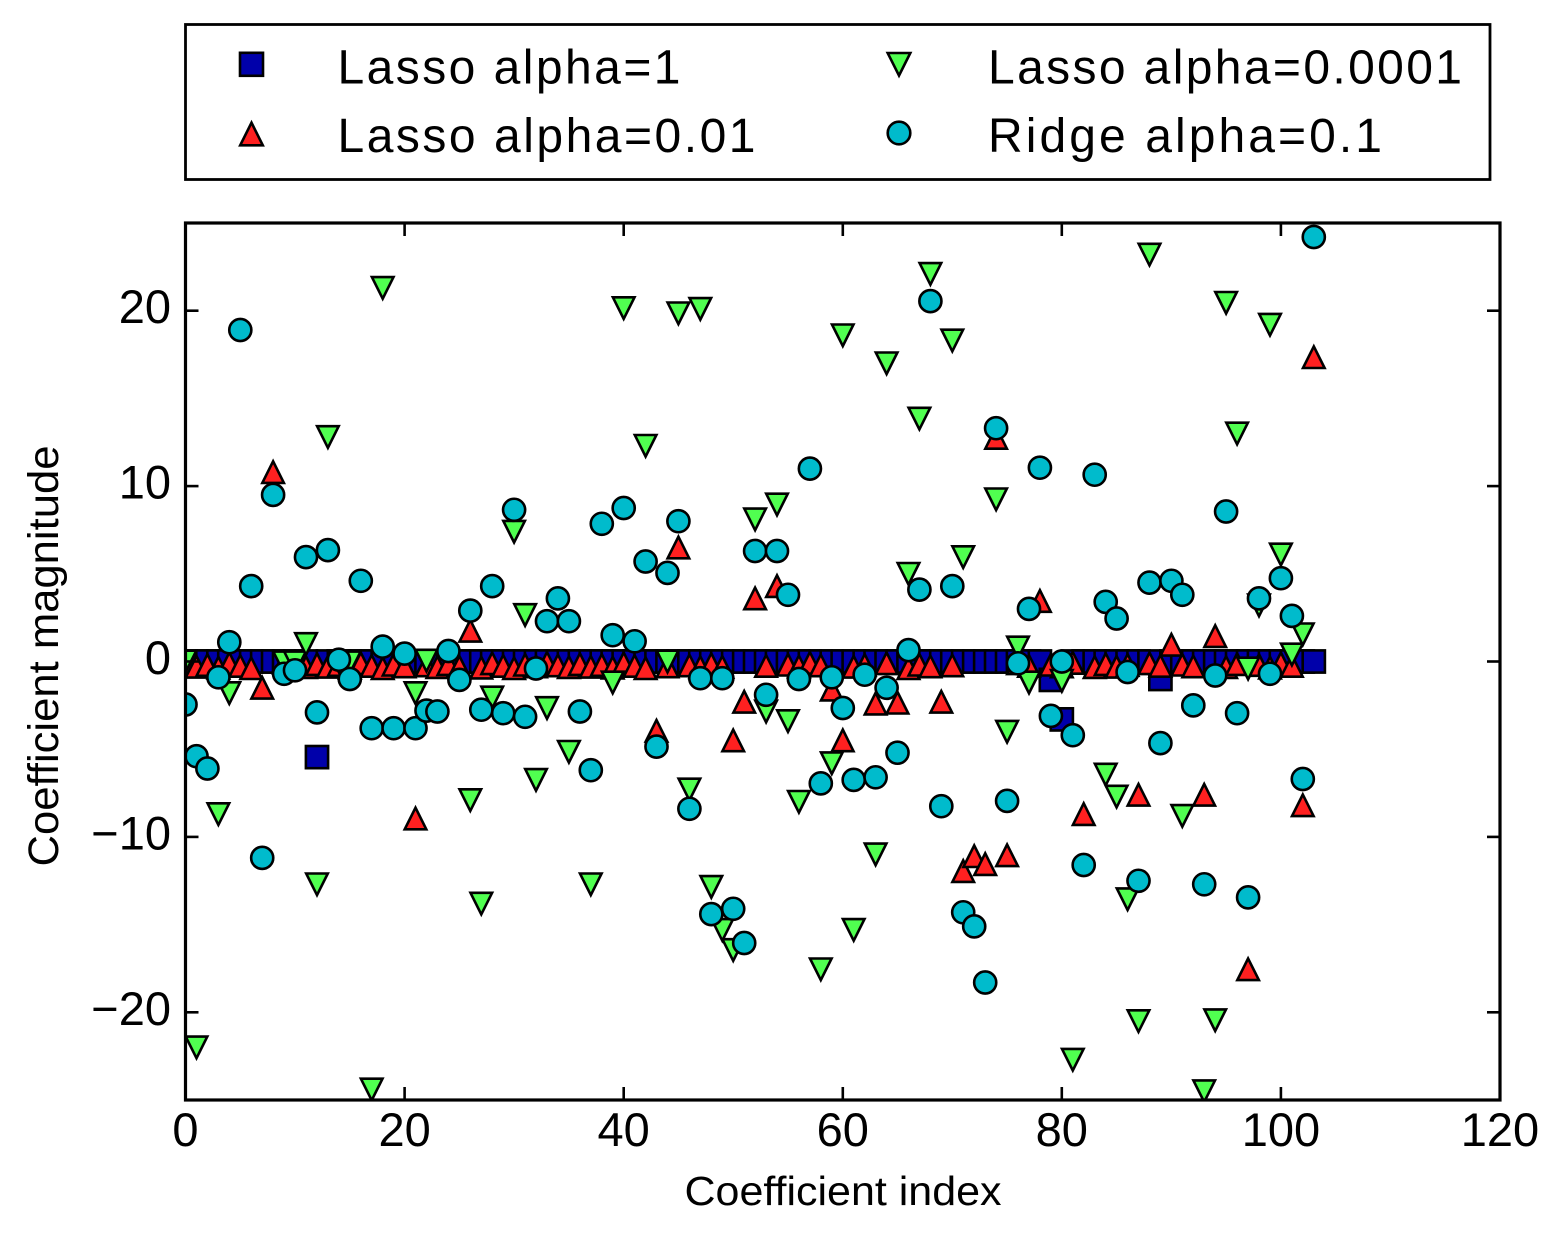 This screenshot has width=1565, height=1247. I want to click on svg-text: Lasso alpha=0.01, so click(547, 136).